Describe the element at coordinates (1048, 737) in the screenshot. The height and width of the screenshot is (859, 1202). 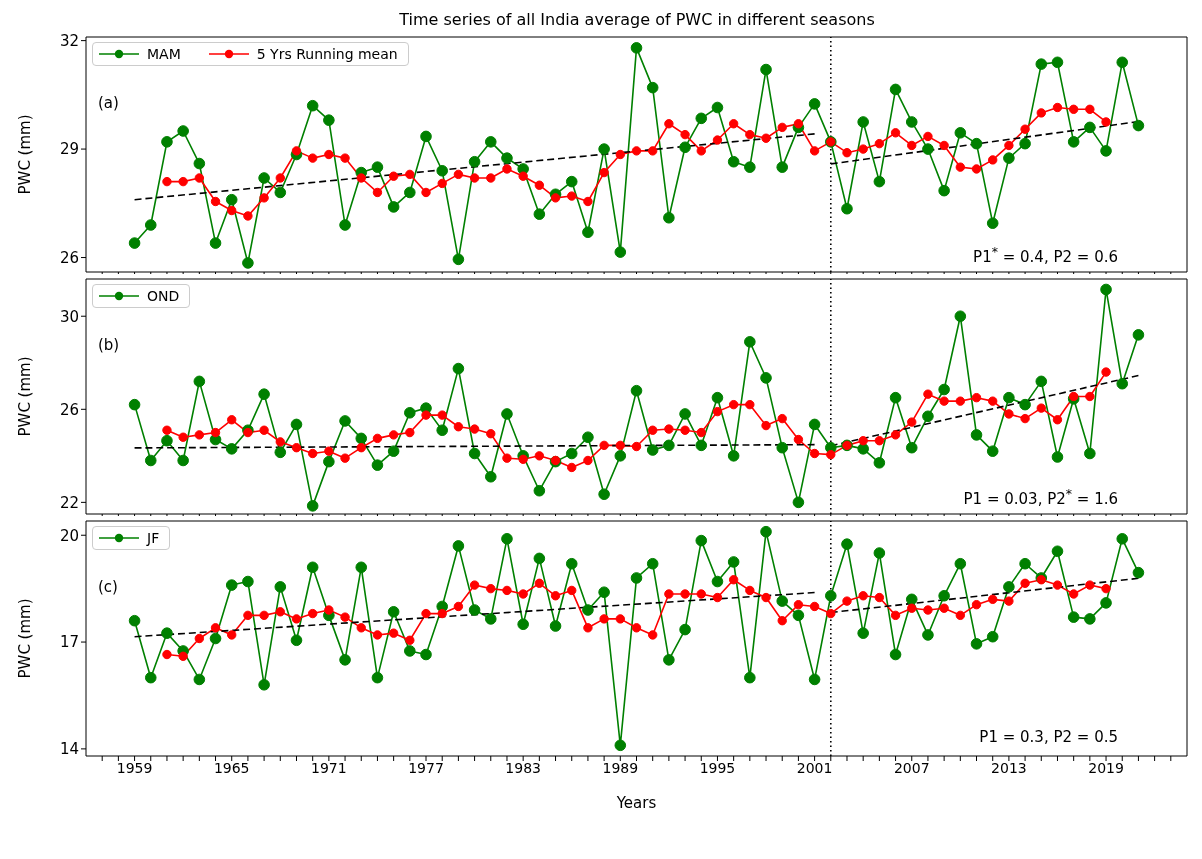
I see `annotation: P1 = 0.3, P2 = 0.5` at that location.